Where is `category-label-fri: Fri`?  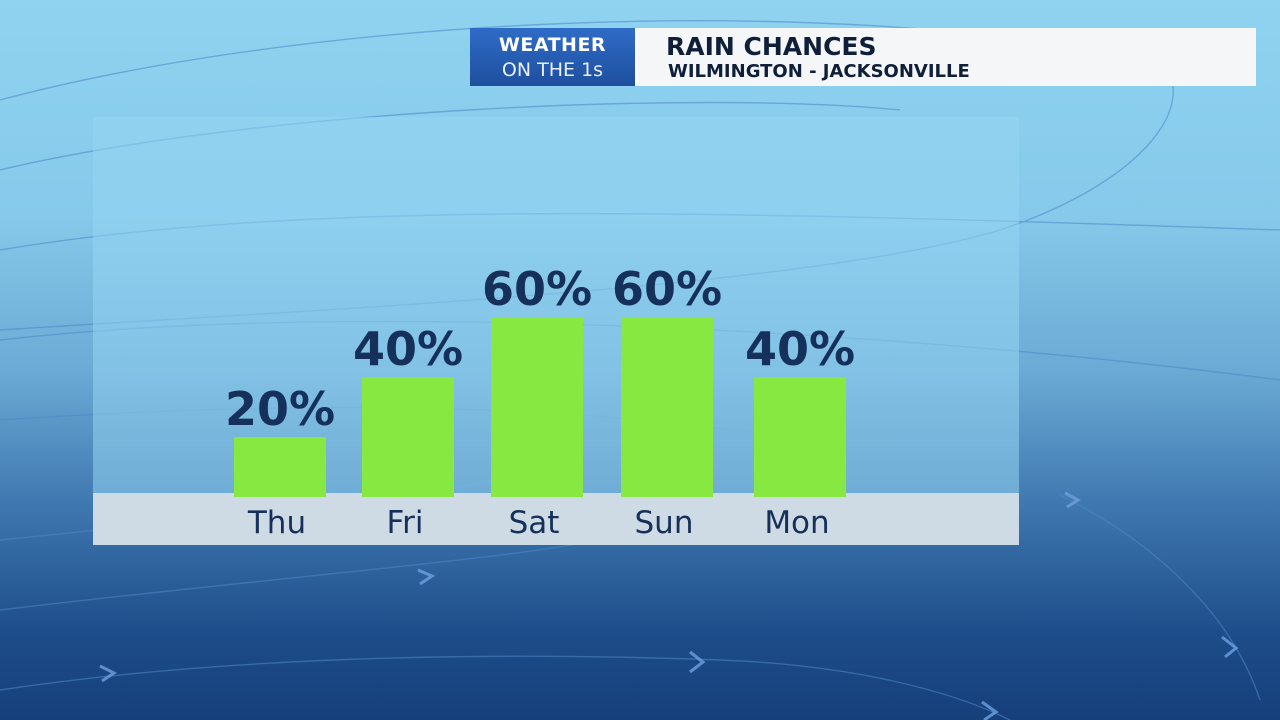
category-label-fri: Fri is located at coordinates (405, 523).